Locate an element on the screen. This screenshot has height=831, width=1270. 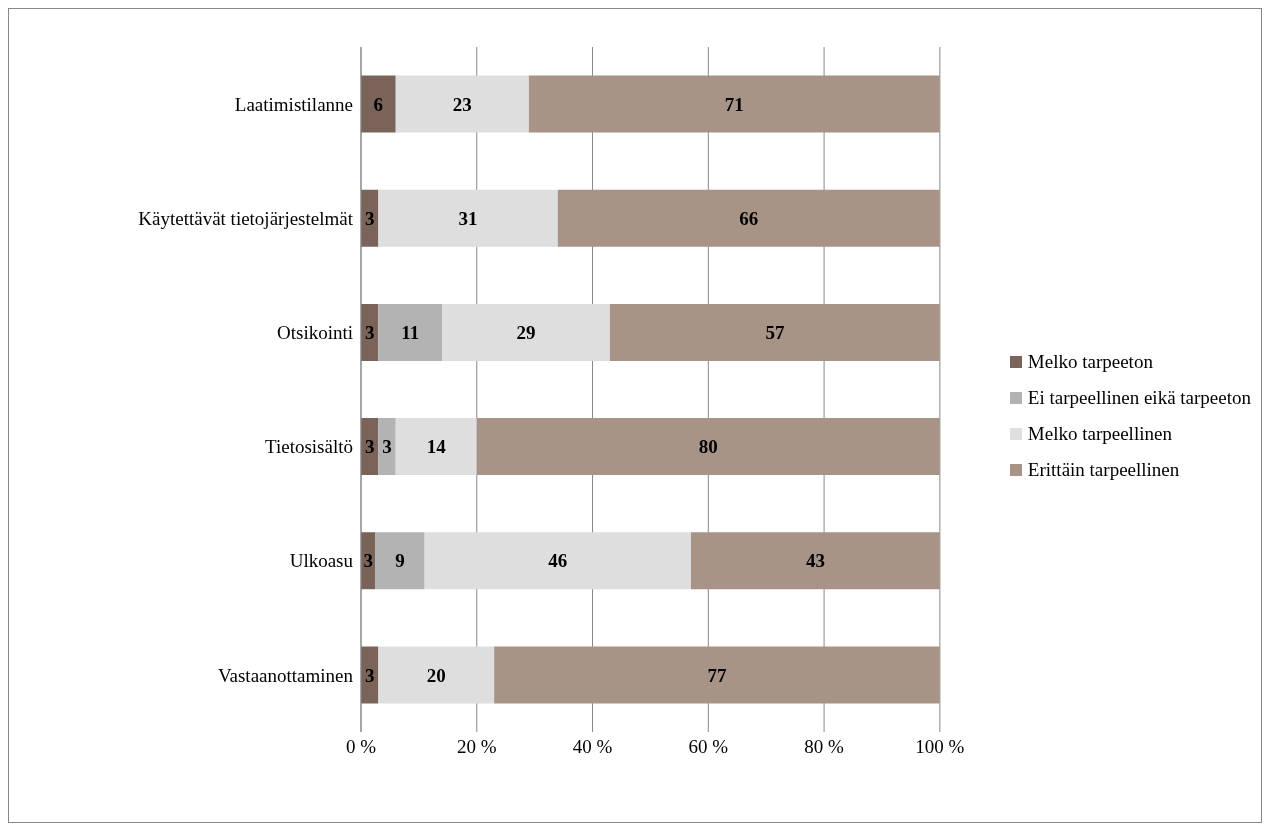
data-label: 29 is located at coordinates (526, 333).